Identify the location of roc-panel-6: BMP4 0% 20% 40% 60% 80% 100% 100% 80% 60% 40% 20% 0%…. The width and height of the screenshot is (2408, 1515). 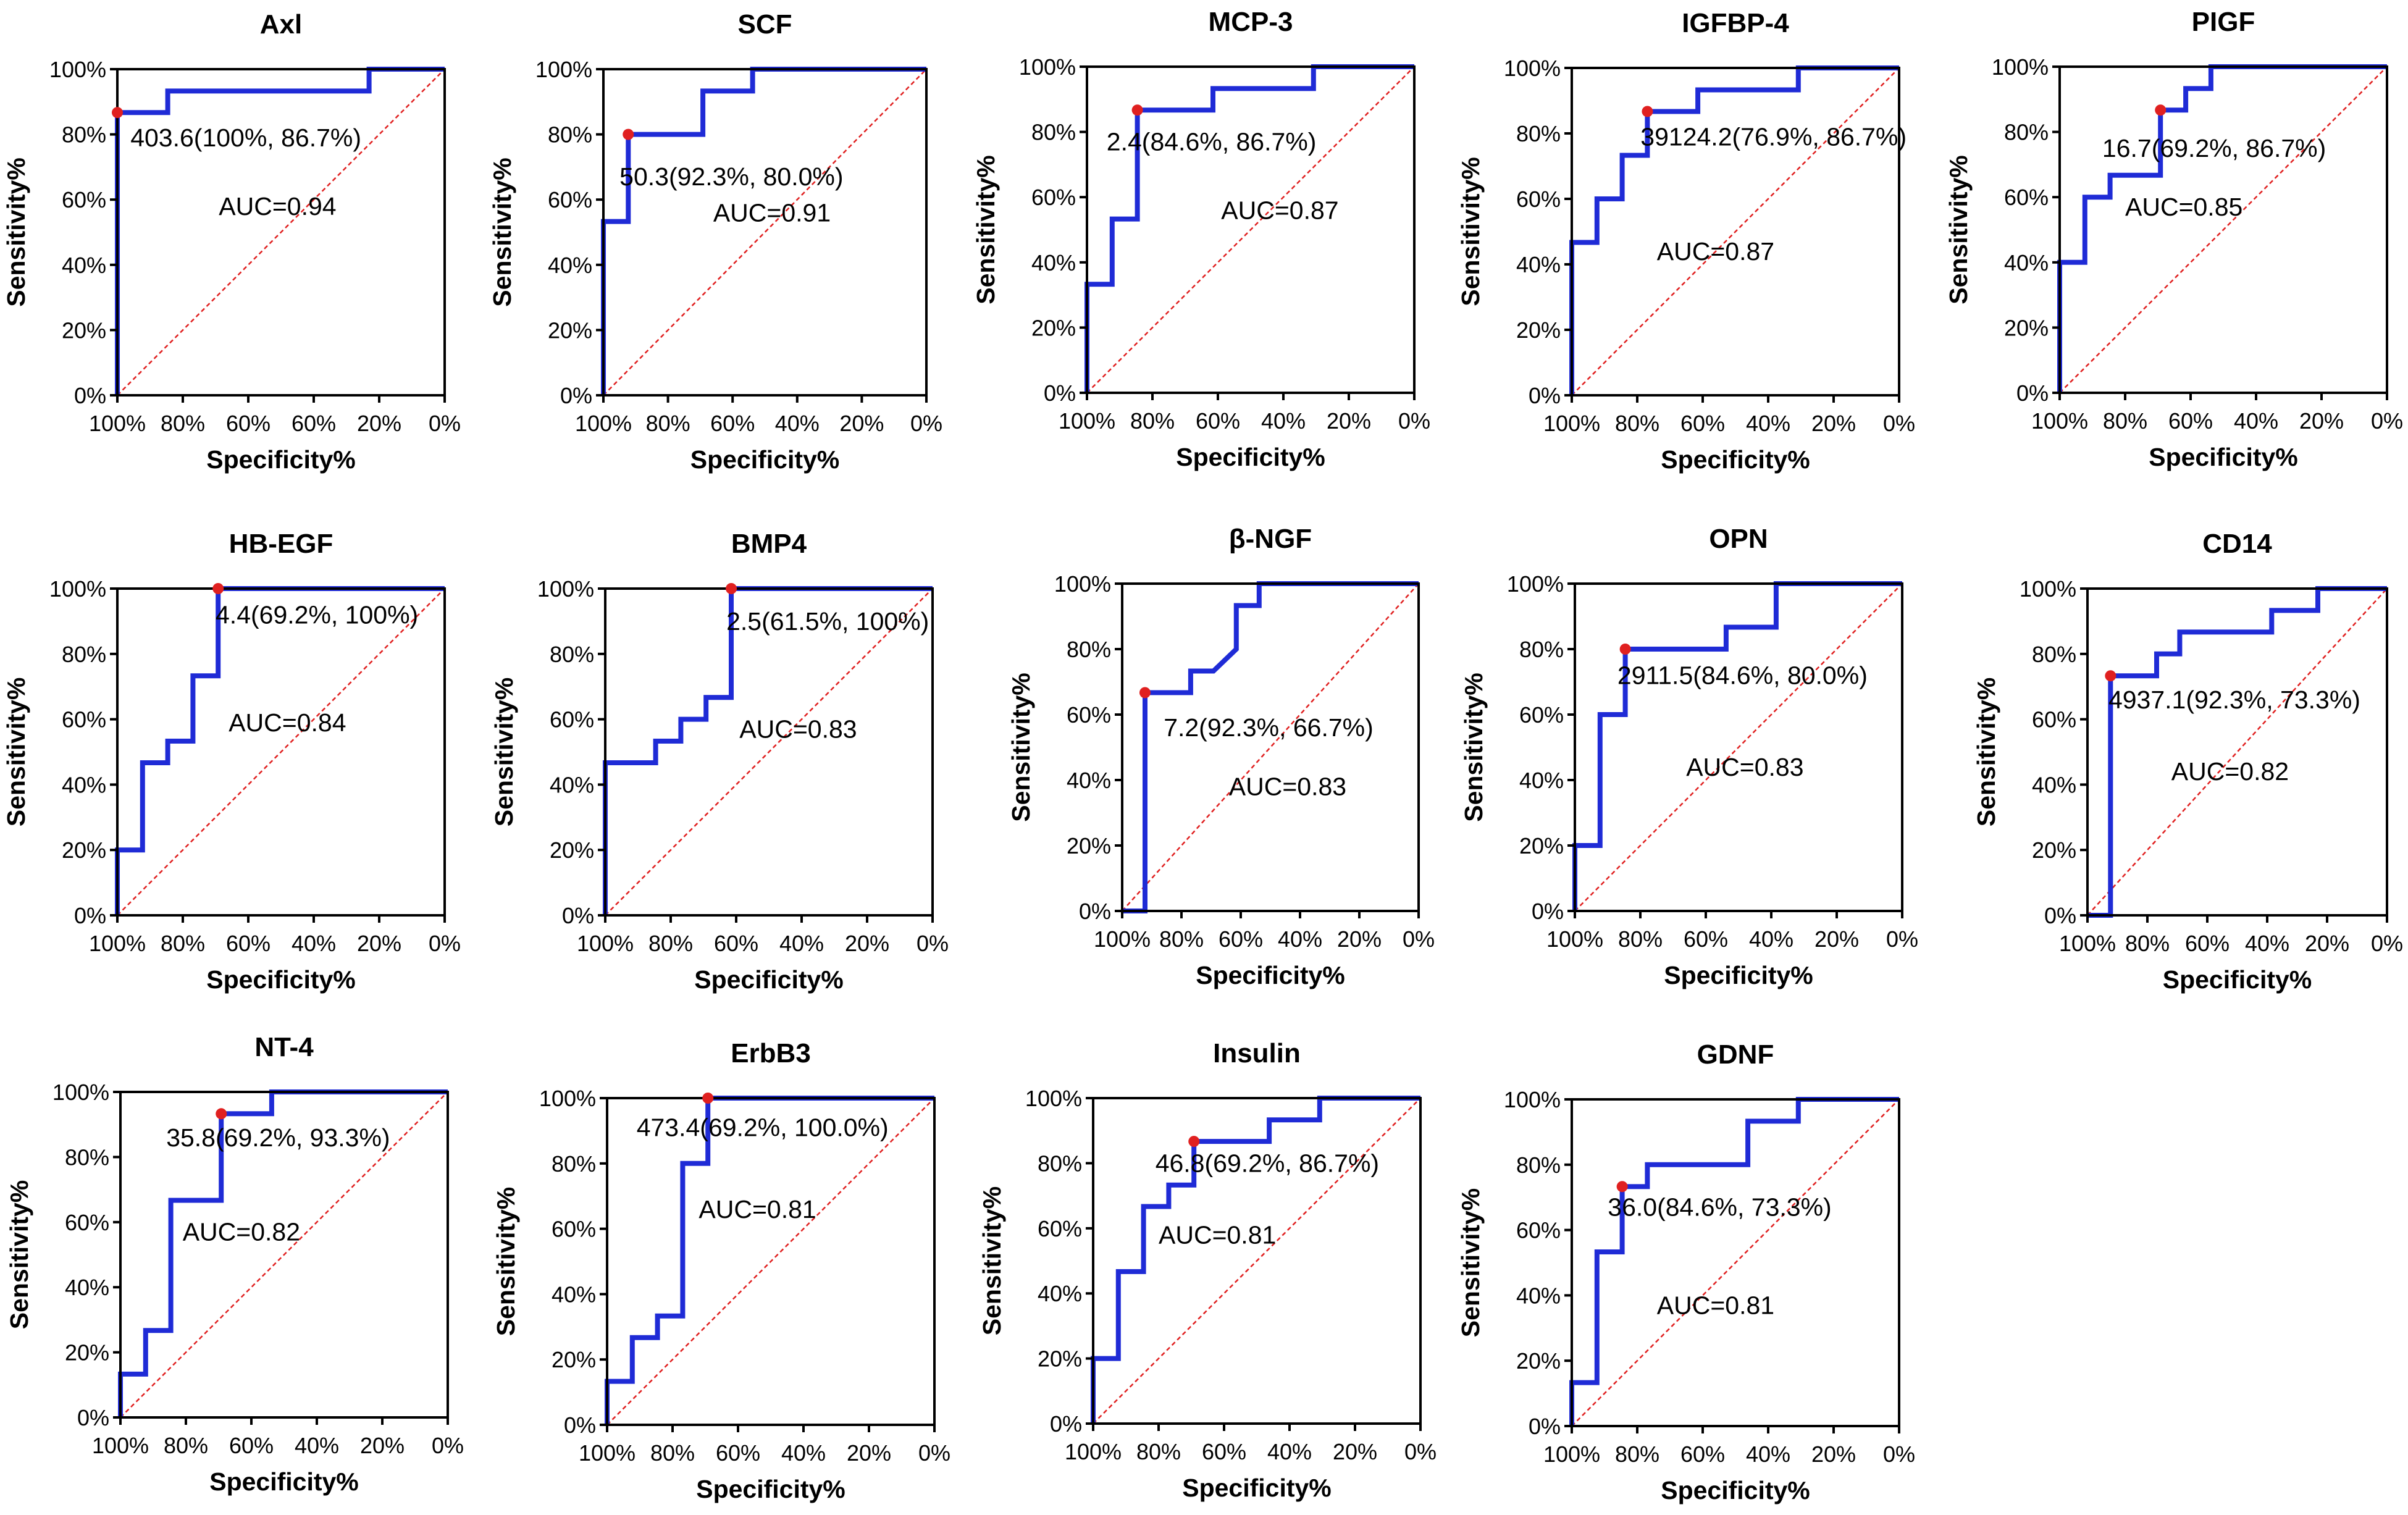
(719, 761).